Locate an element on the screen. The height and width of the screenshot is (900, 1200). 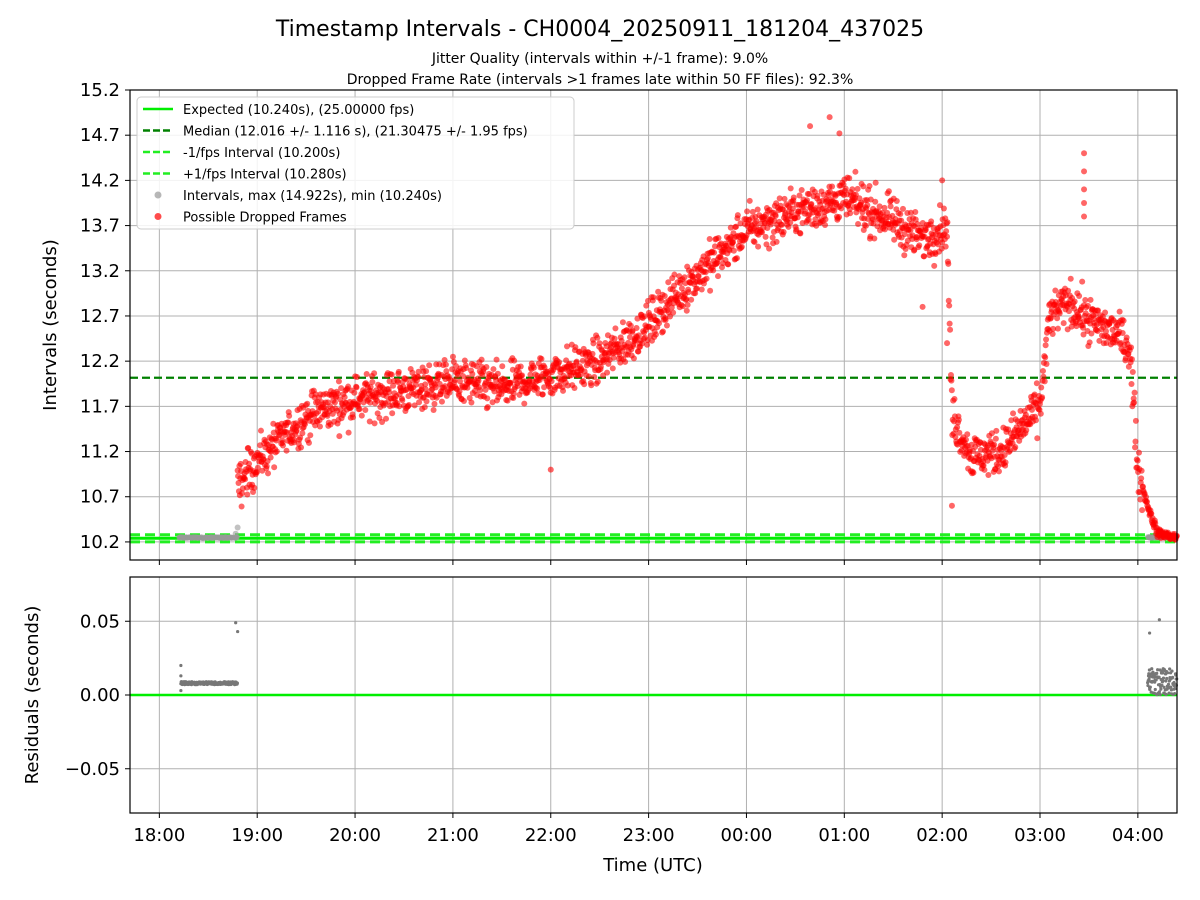
x-axis-label: Time (UTC) is located at coordinates (652, 865).